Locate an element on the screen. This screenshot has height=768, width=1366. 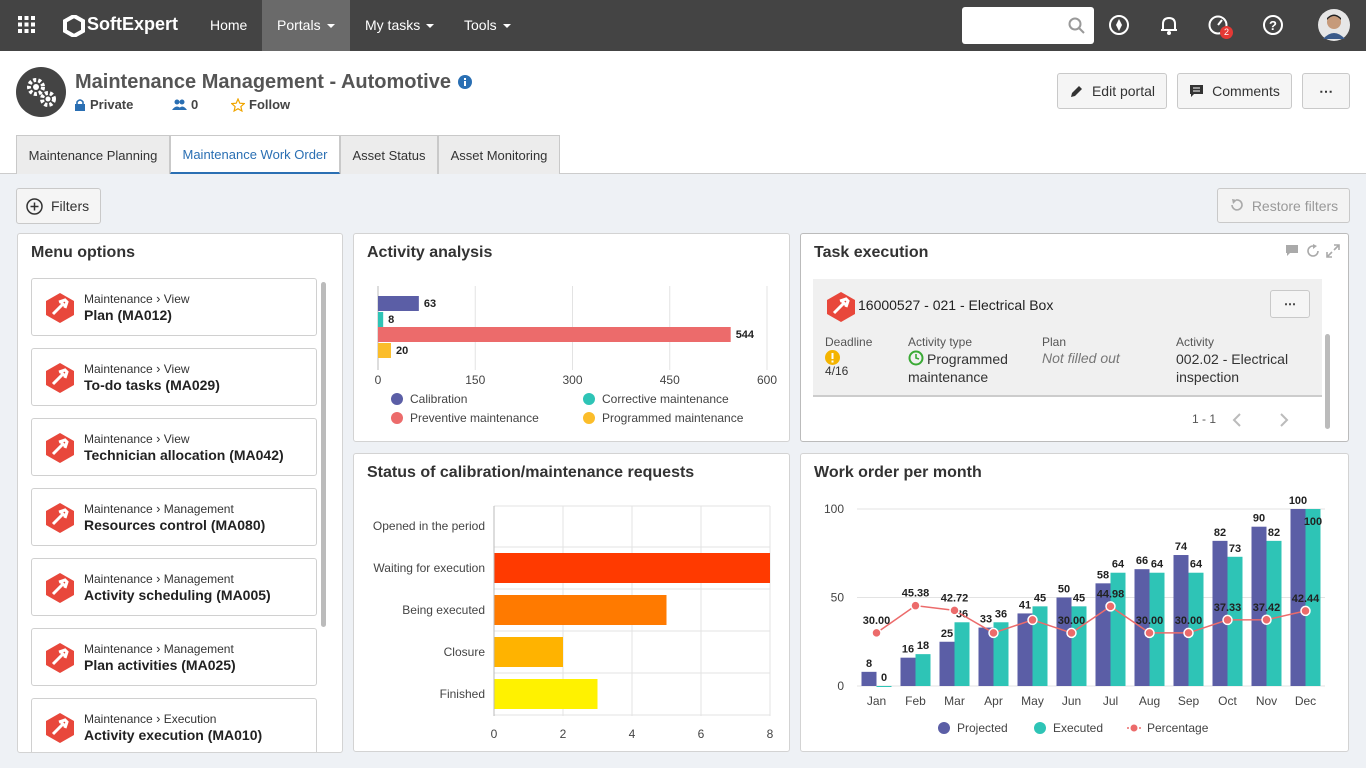
data-label: 20 is located at coordinates (402, 351).